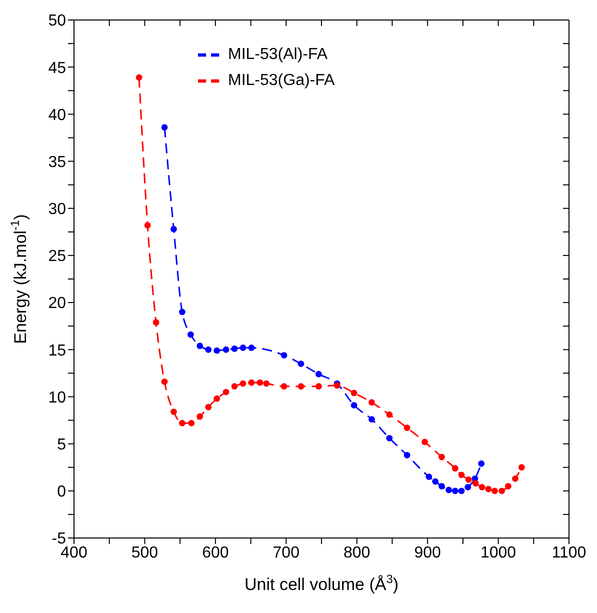 The image size is (597, 613). Describe the element at coordinates (57, 162) in the screenshot. I see `y-tick-label: 35` at that location.